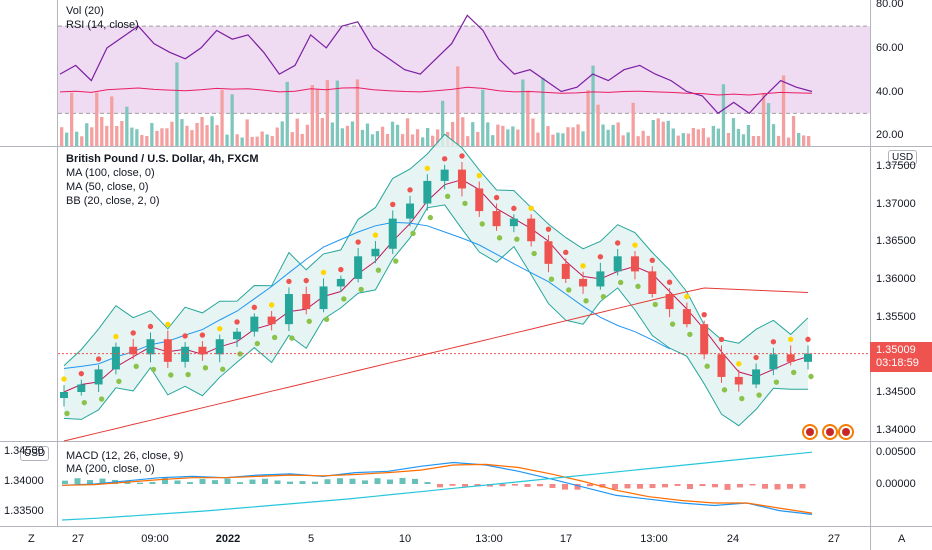  What do you see at coordinates (110, 469) in the screenshot?
I see `ma200-indicator-label: MA (200, close, 0)` at bounding box center [110, 469].